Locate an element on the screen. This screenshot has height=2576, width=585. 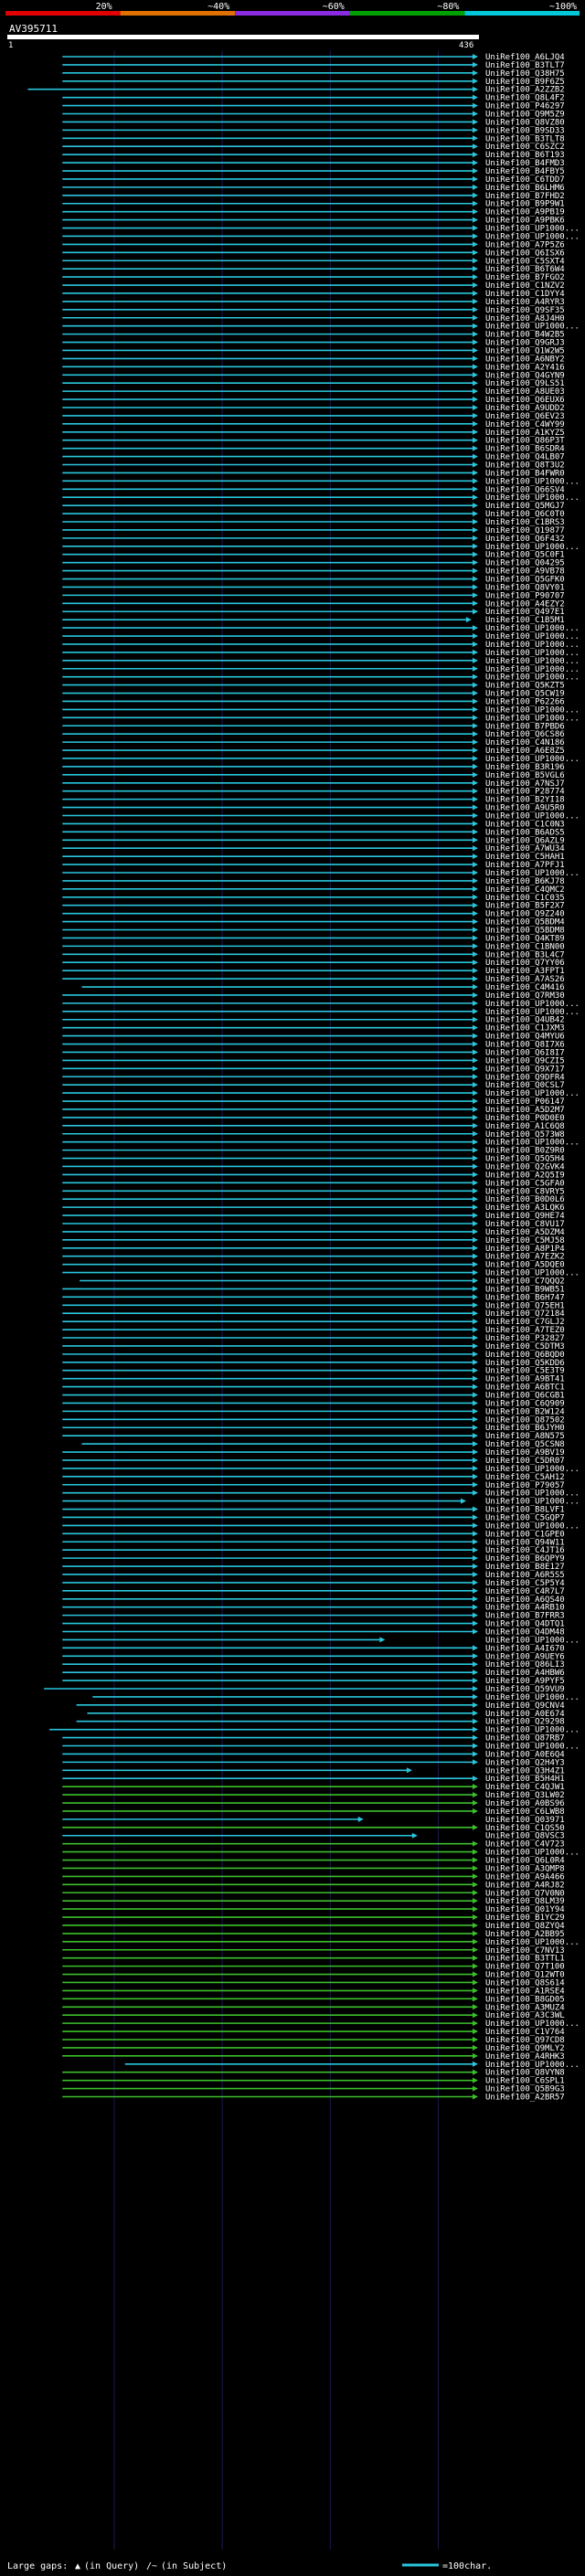
hit-label: UniRef100_B5F2X7 is located at coordinates (525, 906).